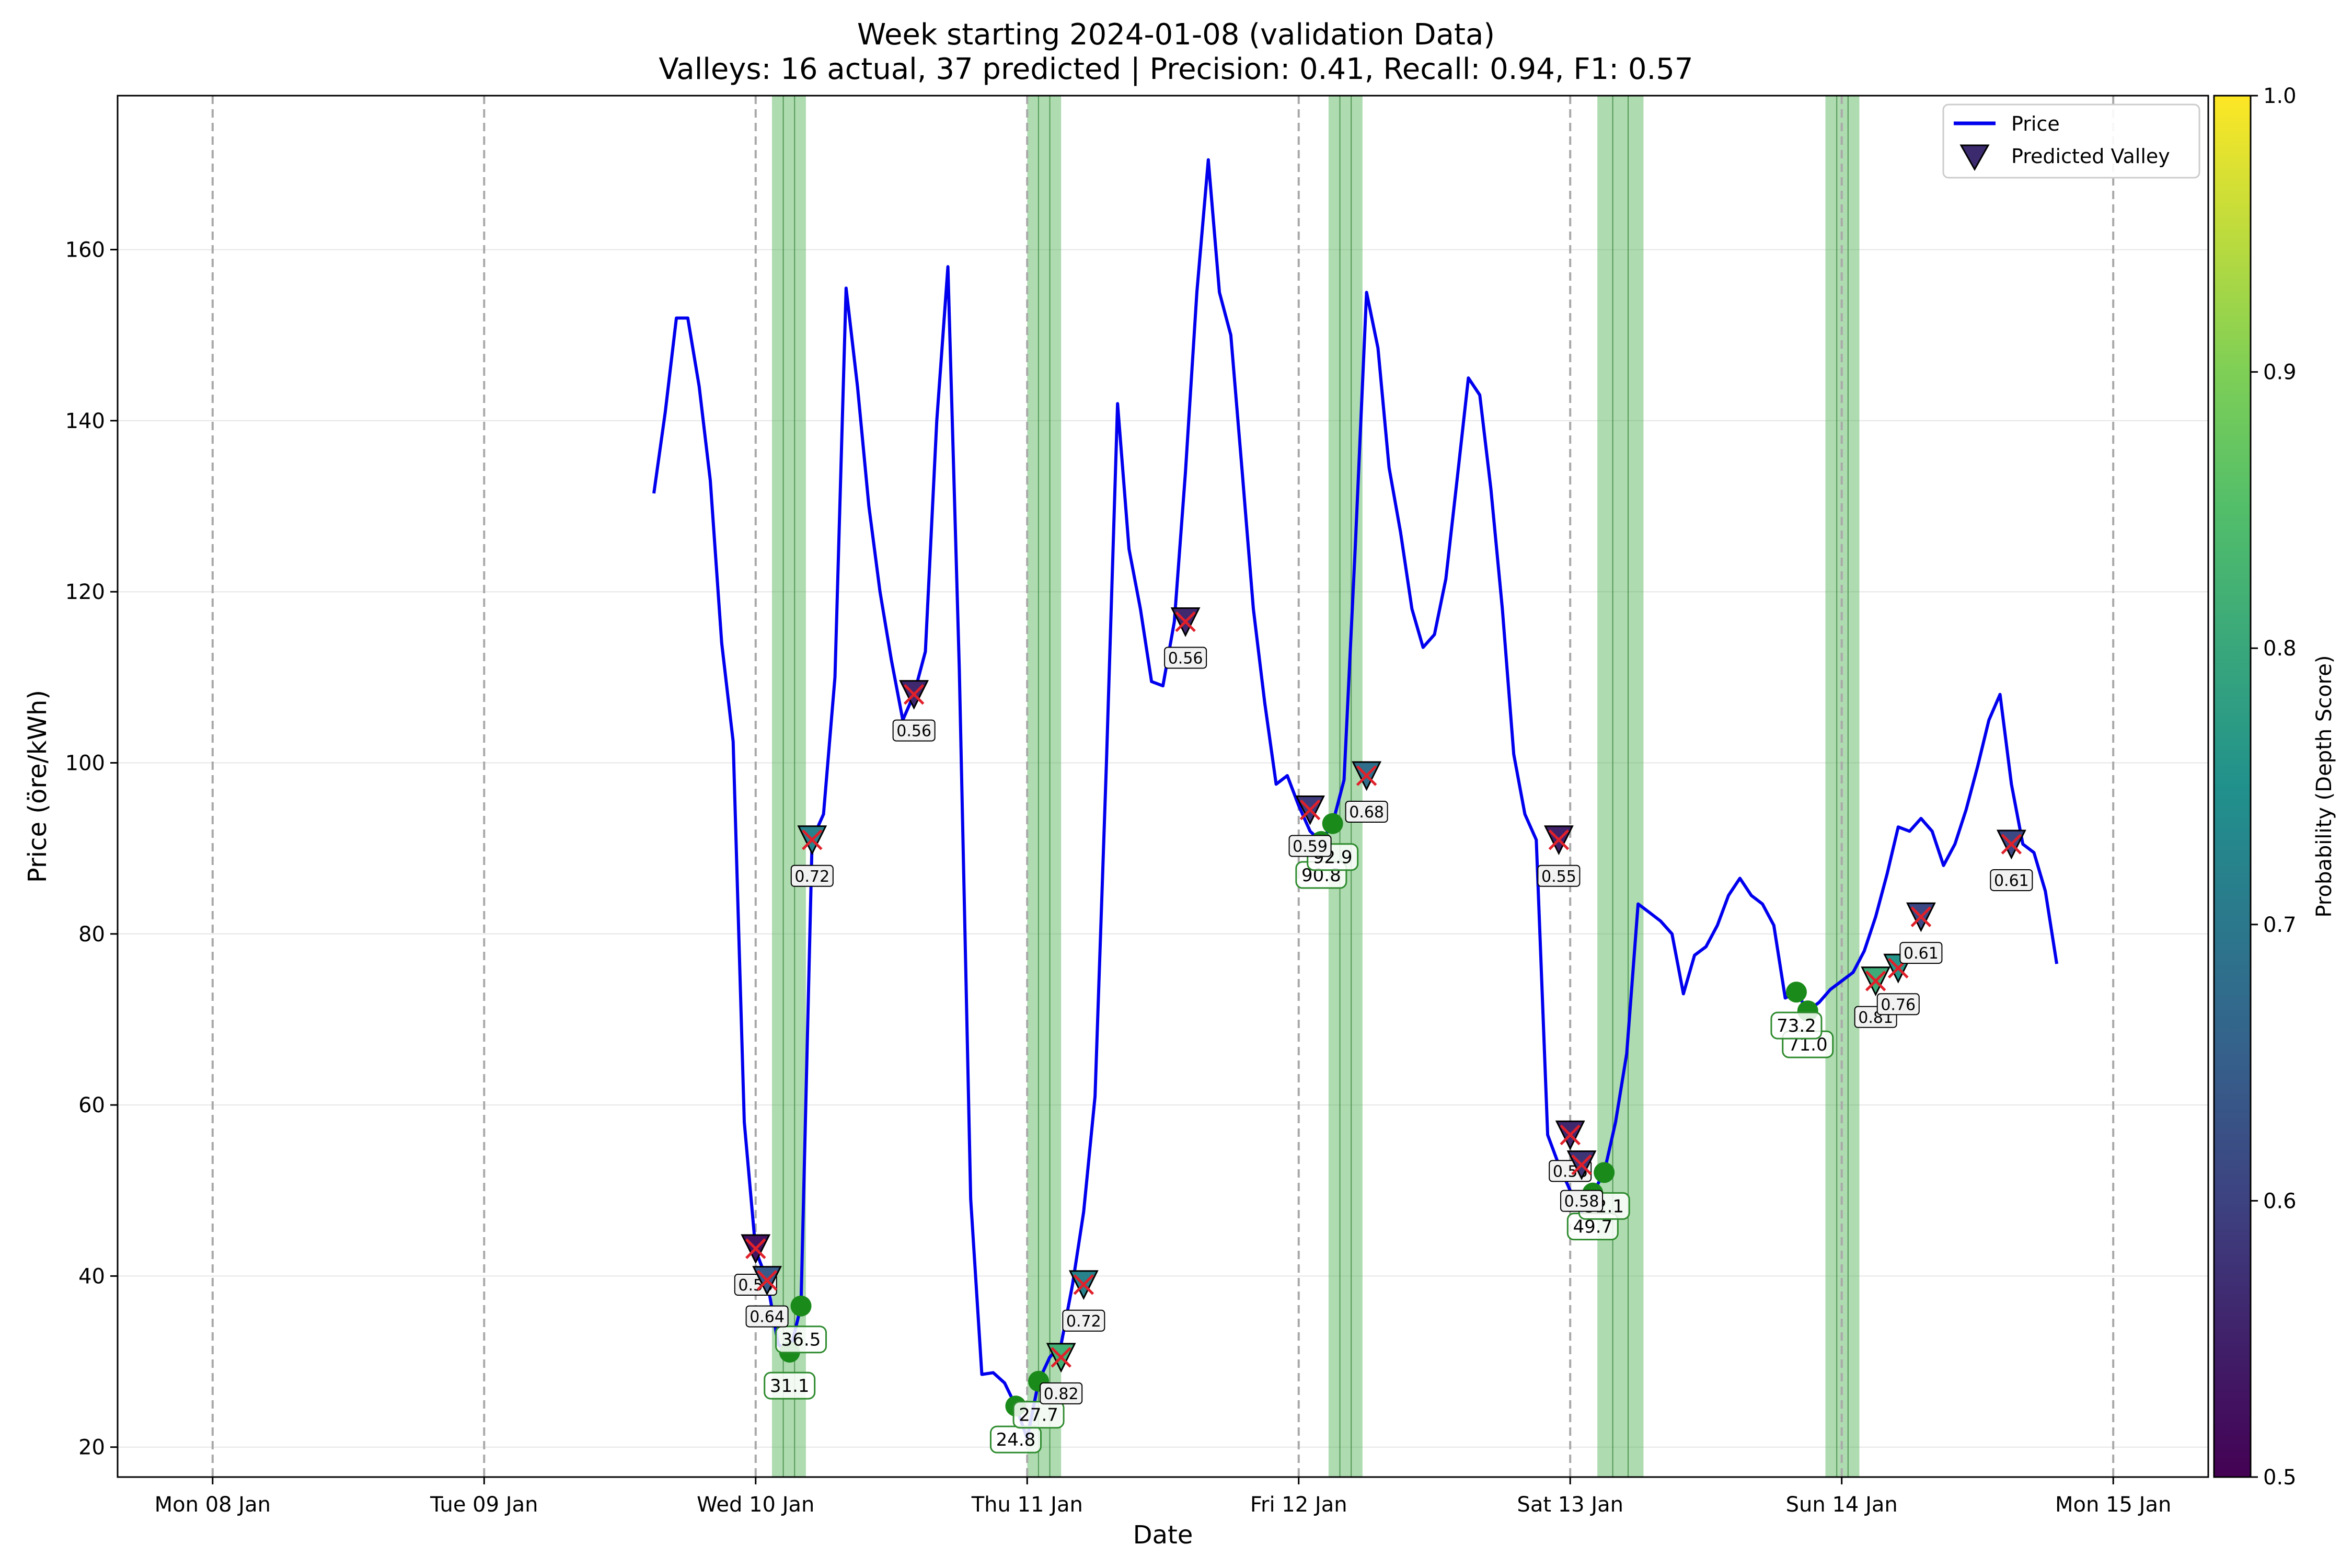 The height and width of the screenshot is (1568, 2352). I want to click on prob-label-text: 0.82, so click(1061, 1394).